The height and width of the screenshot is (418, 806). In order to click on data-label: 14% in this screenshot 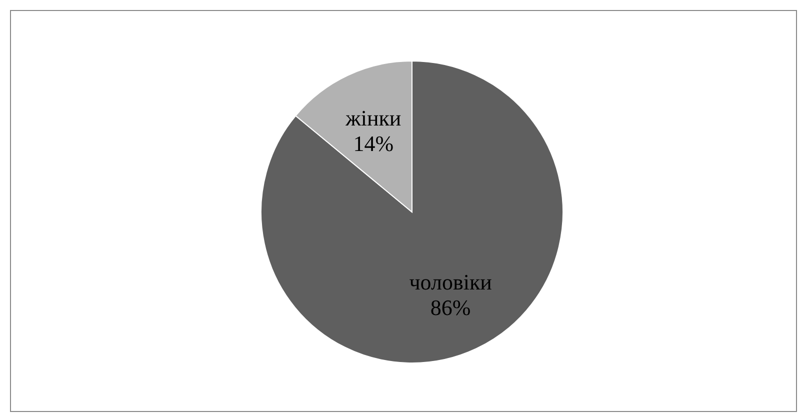, I will do `click(373, 143)`.